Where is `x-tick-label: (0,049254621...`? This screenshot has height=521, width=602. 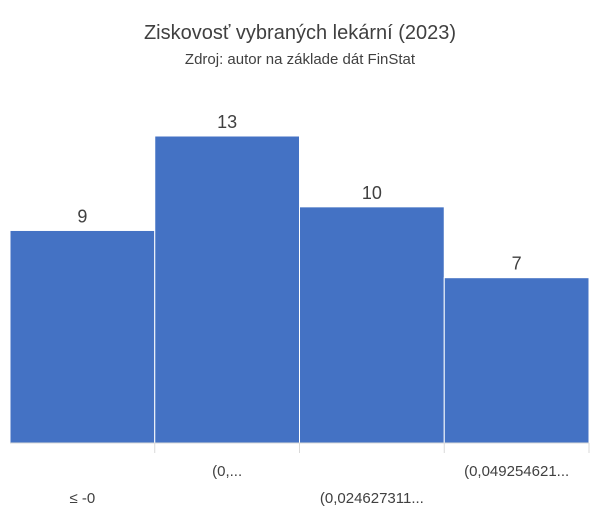
x-tick-label: (0,049254621... is located at coordinates (516, 471).